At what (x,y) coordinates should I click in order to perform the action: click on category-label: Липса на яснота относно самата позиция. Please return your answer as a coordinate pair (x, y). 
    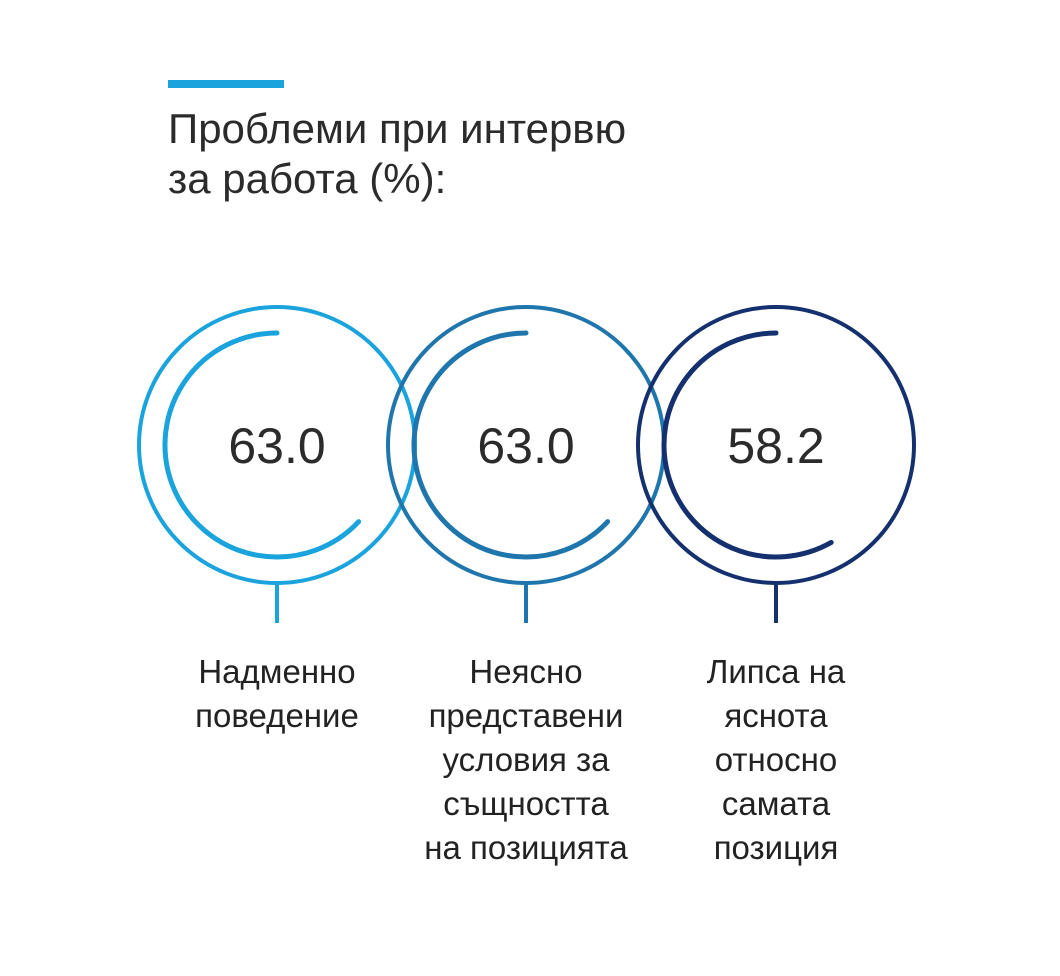
    Looking at the image, I should click on (776, 759).